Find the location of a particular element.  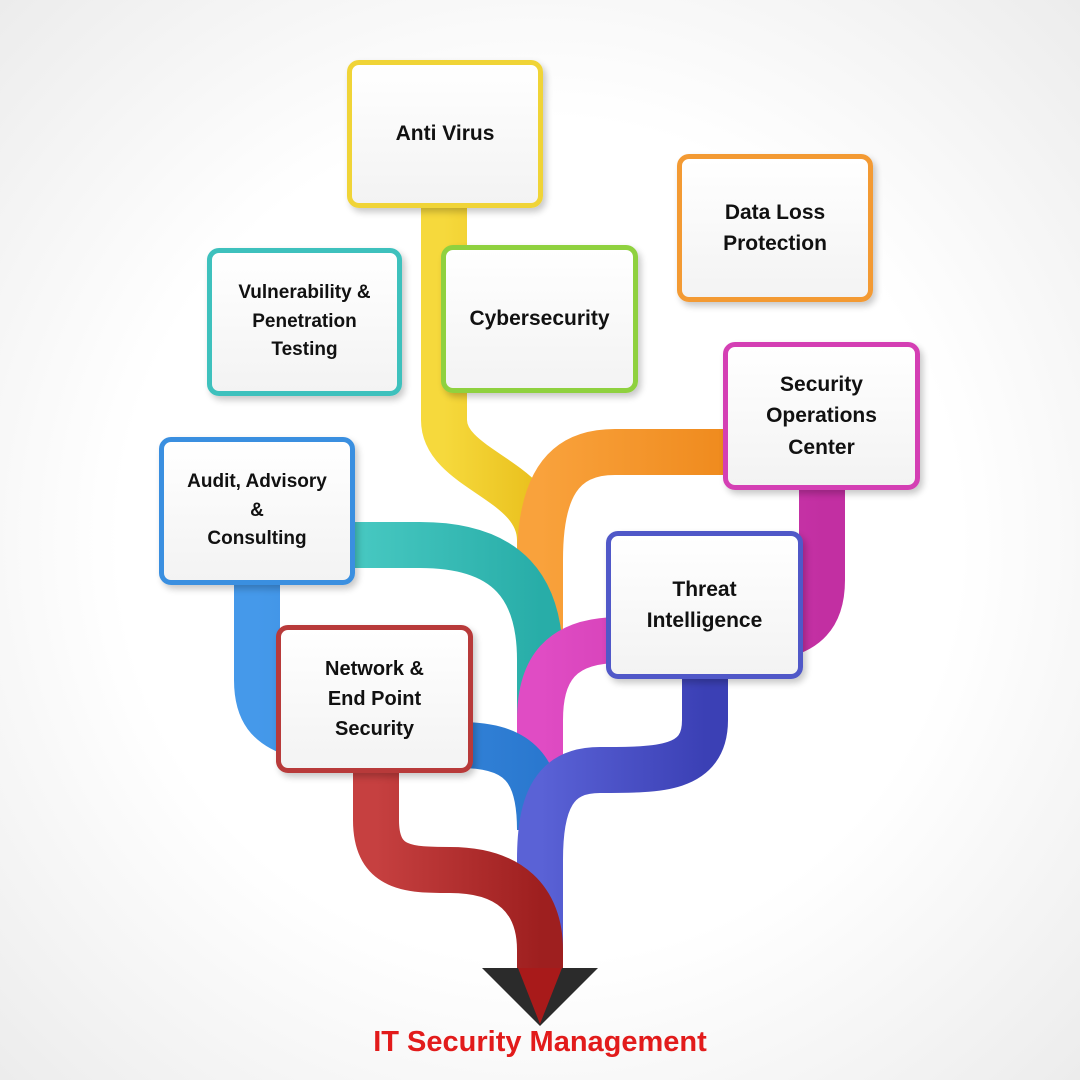

node-cybersecurity: Cybersecurity is located at coordinates (539, 319).